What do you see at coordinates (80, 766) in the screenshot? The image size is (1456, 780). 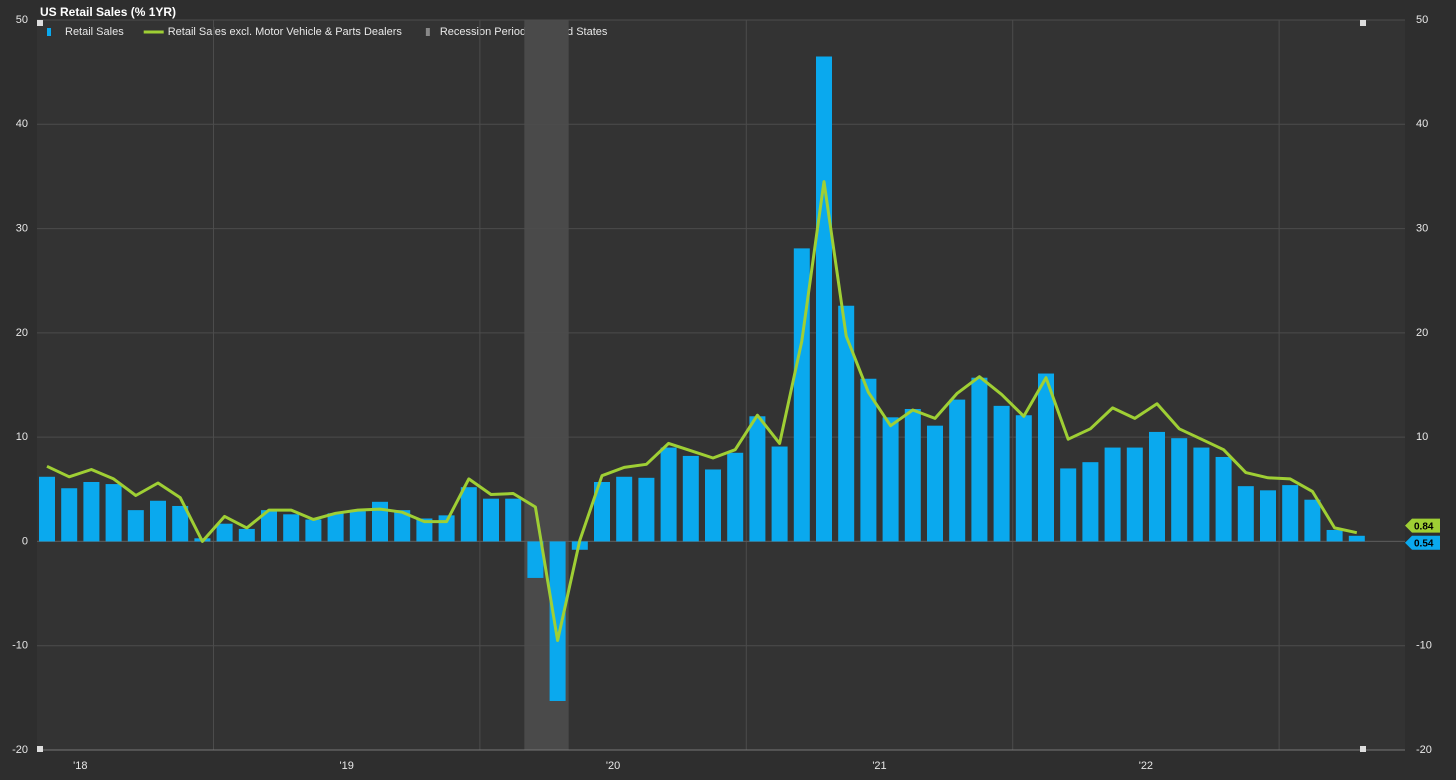 I see `x-tick-label: '18` at bounding box center [80, 766].